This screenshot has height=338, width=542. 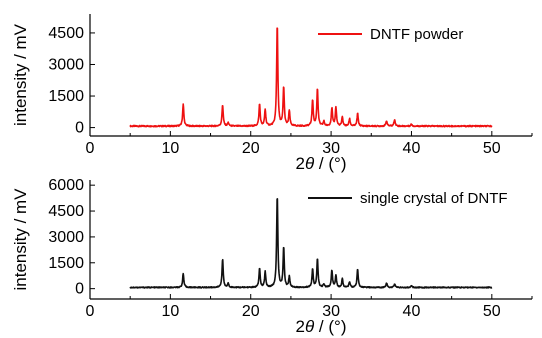 What do you see at coordinates (434, 198) in the screenshot?
I see `legend-label: single crystal of DNTF` at bounding box center [434, 198].